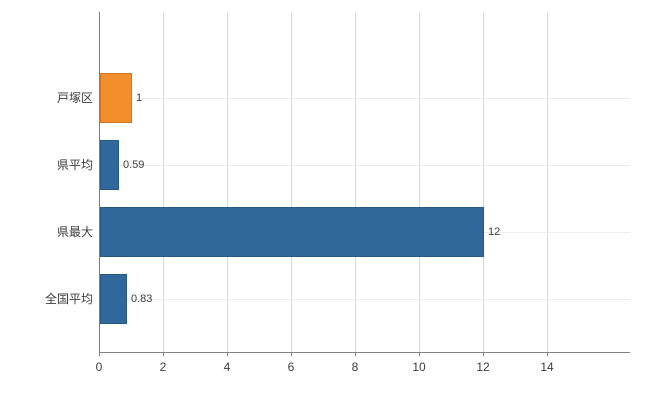 Image resolution: width=650 pixels, height=400 pixels. Describe the element at coordinates (74, 165) in the screenshot. I see `category-label: 県平均` at that location.